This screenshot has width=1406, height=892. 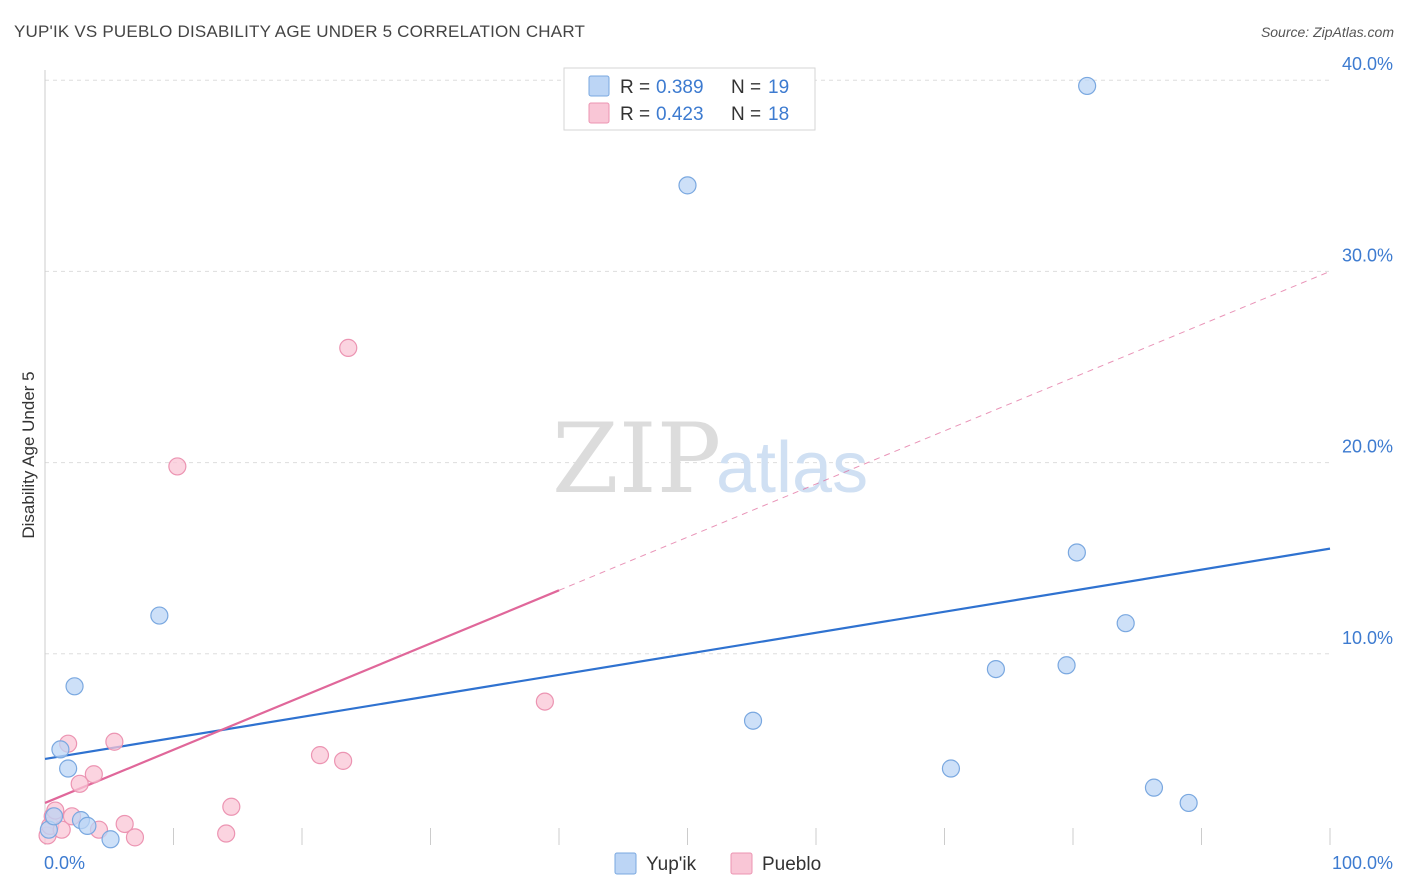 What do you see at coordinates (302, 696) in the screenshot?
I see `trend-line-pueblo` at bounding box center [302, 696].